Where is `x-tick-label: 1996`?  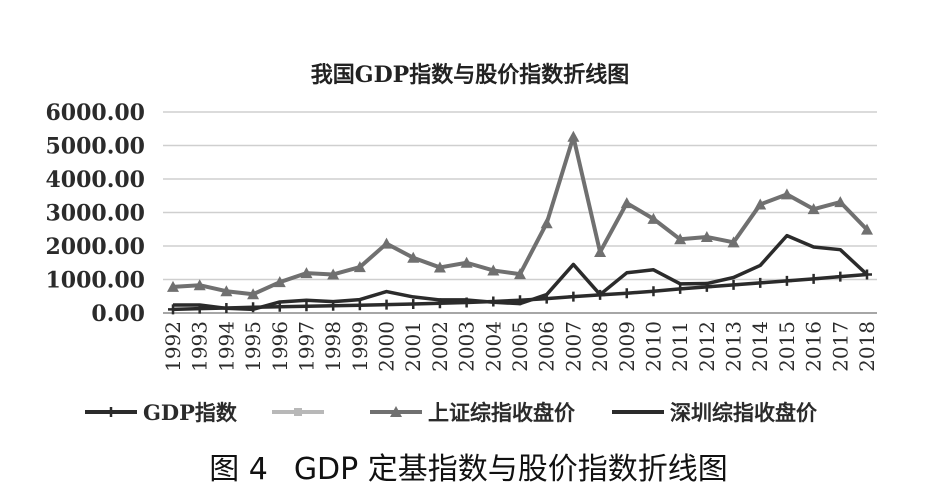
x-tick-label: 1996 is located at coordinates (280, 346).